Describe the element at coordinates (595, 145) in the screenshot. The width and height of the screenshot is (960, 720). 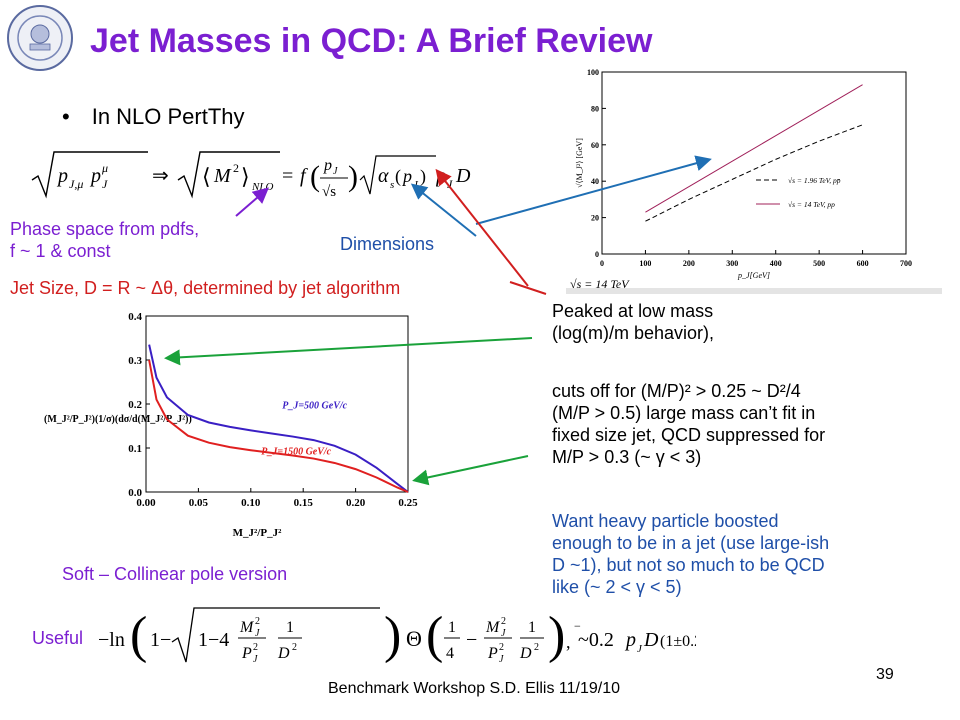
I see `chart1-ytick-label: 60` at that location.